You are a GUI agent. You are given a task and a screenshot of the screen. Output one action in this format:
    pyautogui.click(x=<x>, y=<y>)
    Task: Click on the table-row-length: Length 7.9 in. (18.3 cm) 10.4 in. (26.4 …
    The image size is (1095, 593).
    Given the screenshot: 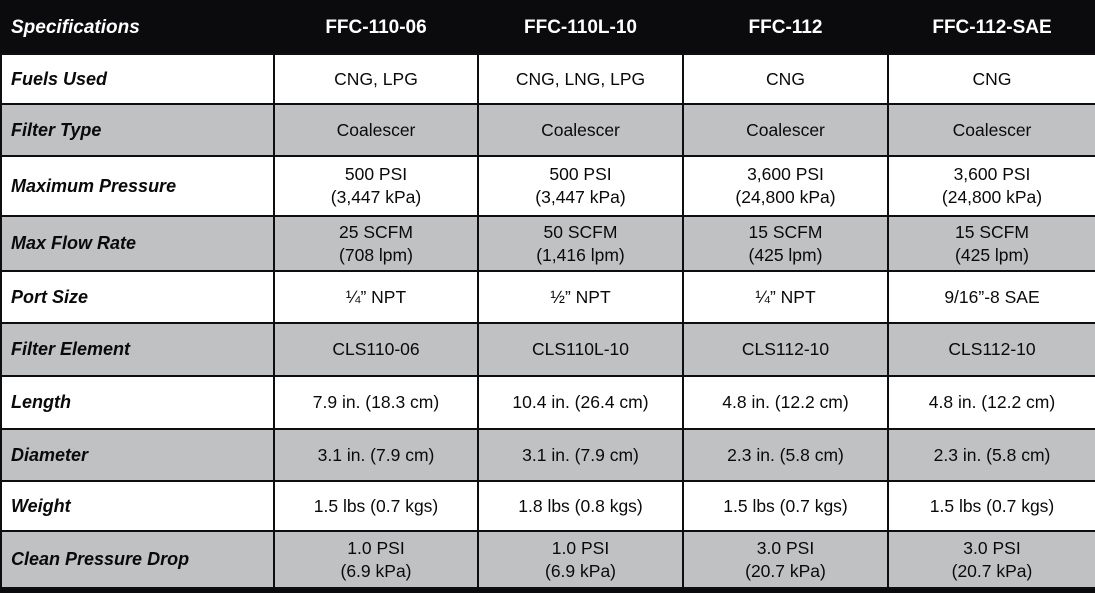 What is the action you would take?
    pyautogui.click(x=547, y=402)
    